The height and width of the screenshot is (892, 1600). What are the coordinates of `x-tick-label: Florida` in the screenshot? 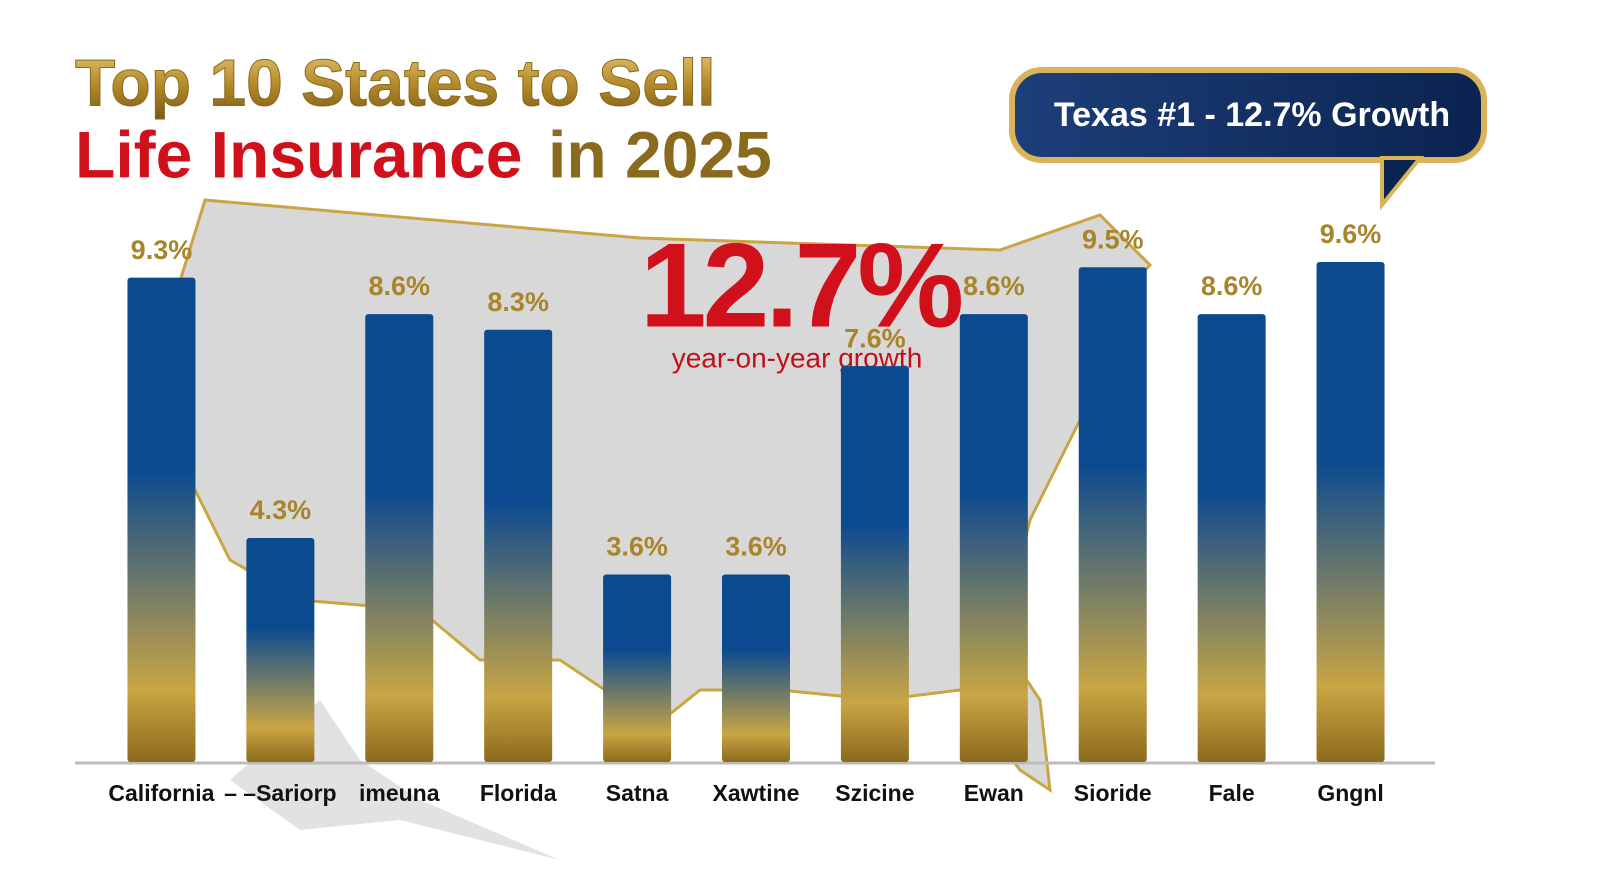 It's located at (518, 793).